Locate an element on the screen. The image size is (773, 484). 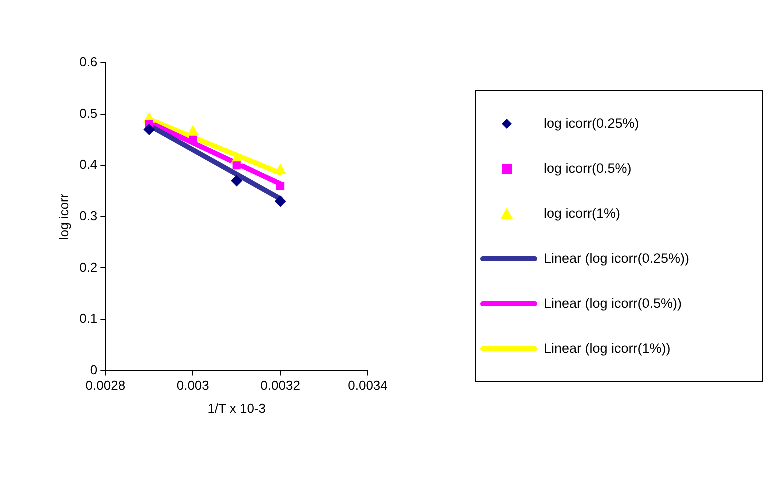
y-tick-label: 0.6 is located at coordinates (89, 62).